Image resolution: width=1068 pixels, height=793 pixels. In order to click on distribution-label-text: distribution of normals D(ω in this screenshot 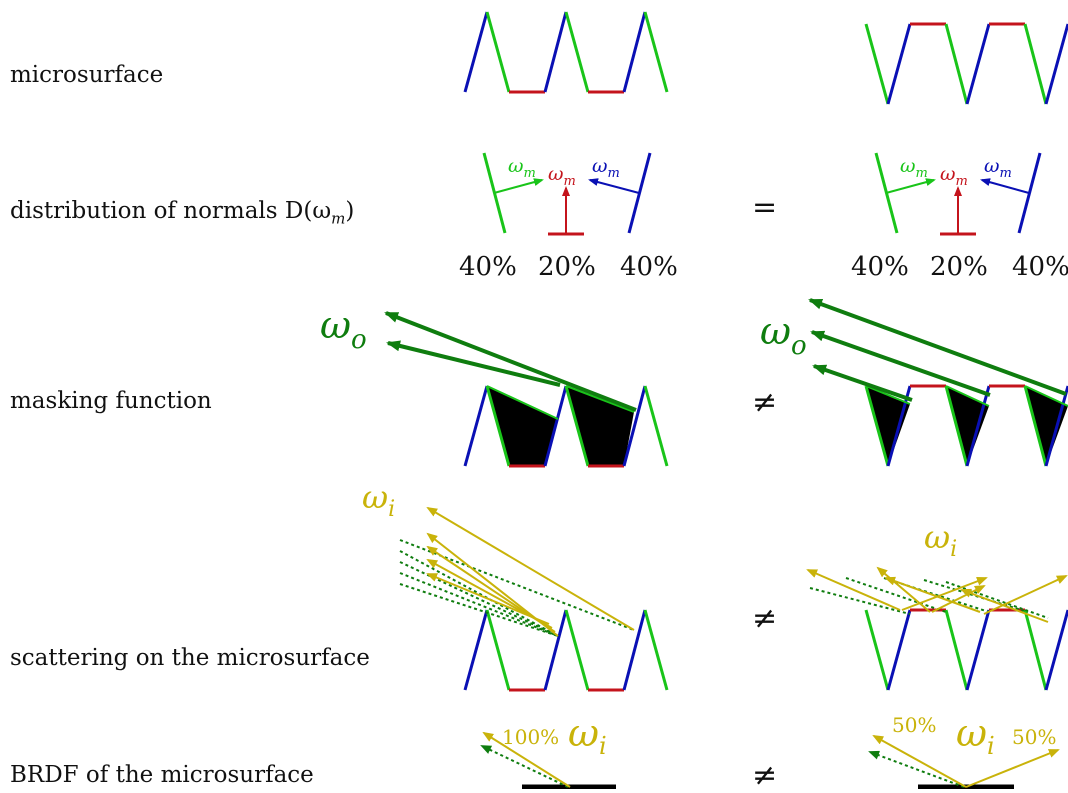, I will do `click(171, 211)`.